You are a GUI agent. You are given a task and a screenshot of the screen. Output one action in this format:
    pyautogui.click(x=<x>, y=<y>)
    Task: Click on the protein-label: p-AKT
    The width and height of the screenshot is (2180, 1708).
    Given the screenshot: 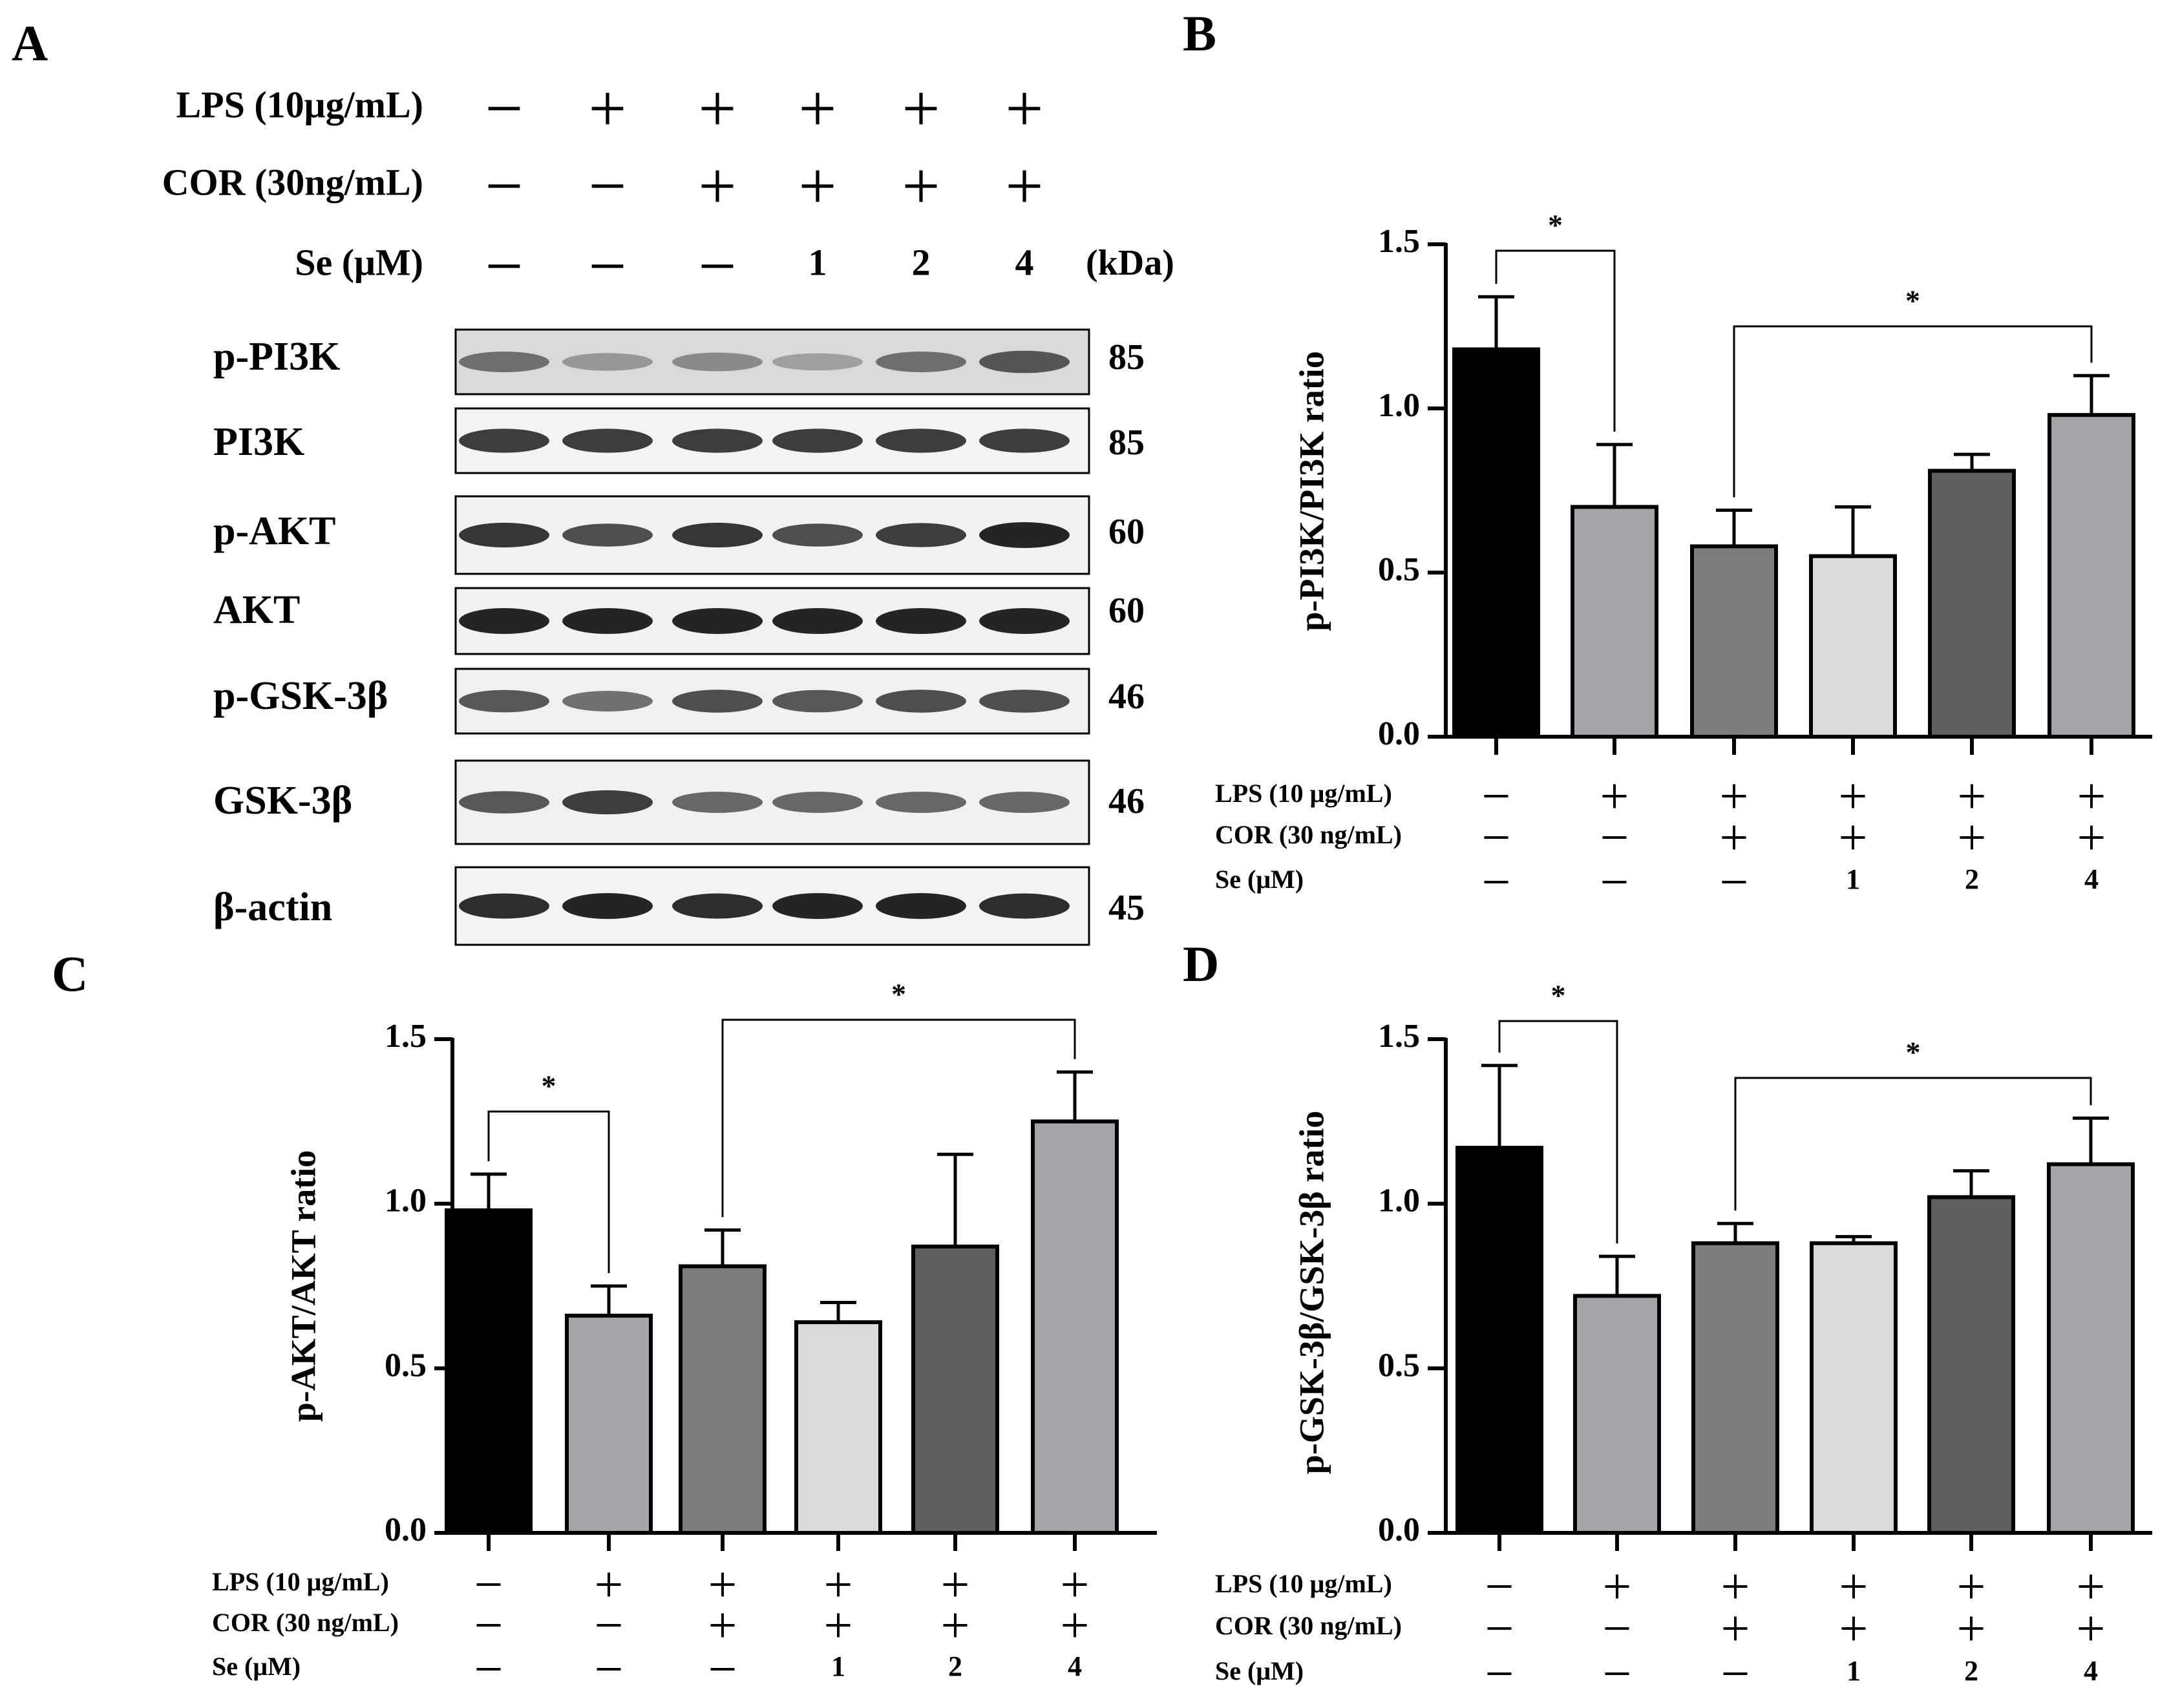 What is the action you would take?
    pyautogui.click(x=274, y=531)
    